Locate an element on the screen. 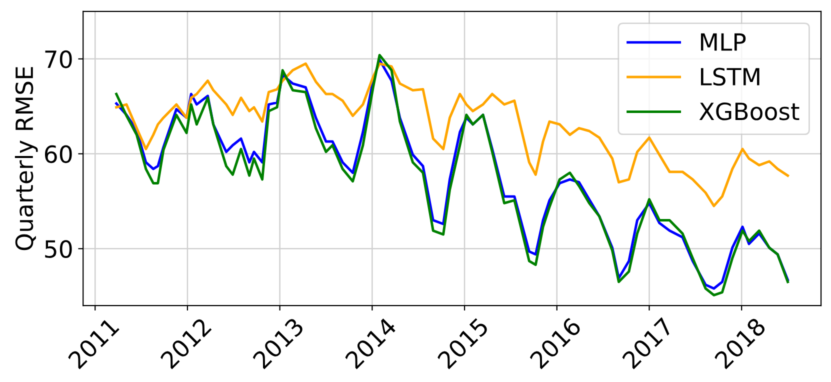 This screenshot has height=382, width=831. legend-label: XGBoost is located at coordinates (749, 111).